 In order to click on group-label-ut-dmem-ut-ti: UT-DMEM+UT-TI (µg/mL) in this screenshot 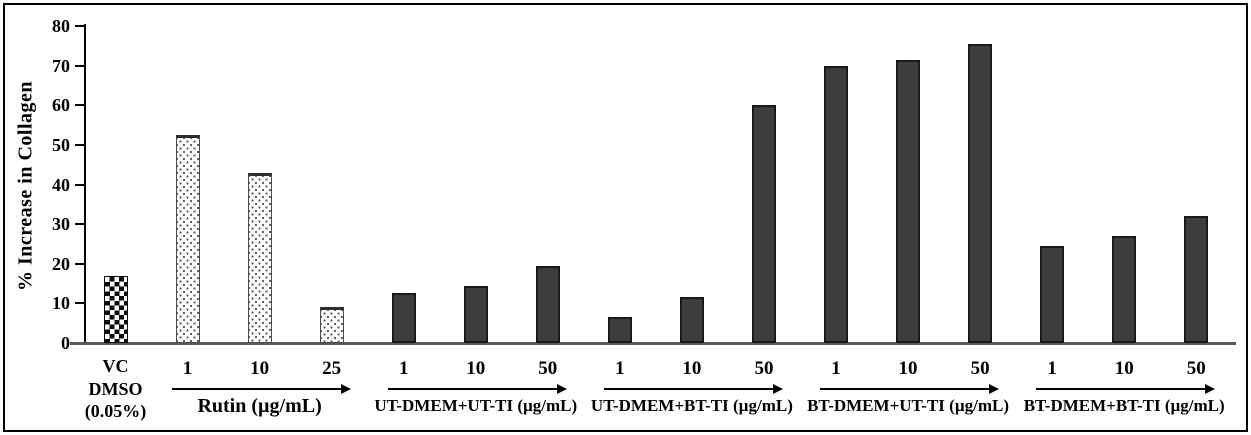, I will do `click(476, 405)`.